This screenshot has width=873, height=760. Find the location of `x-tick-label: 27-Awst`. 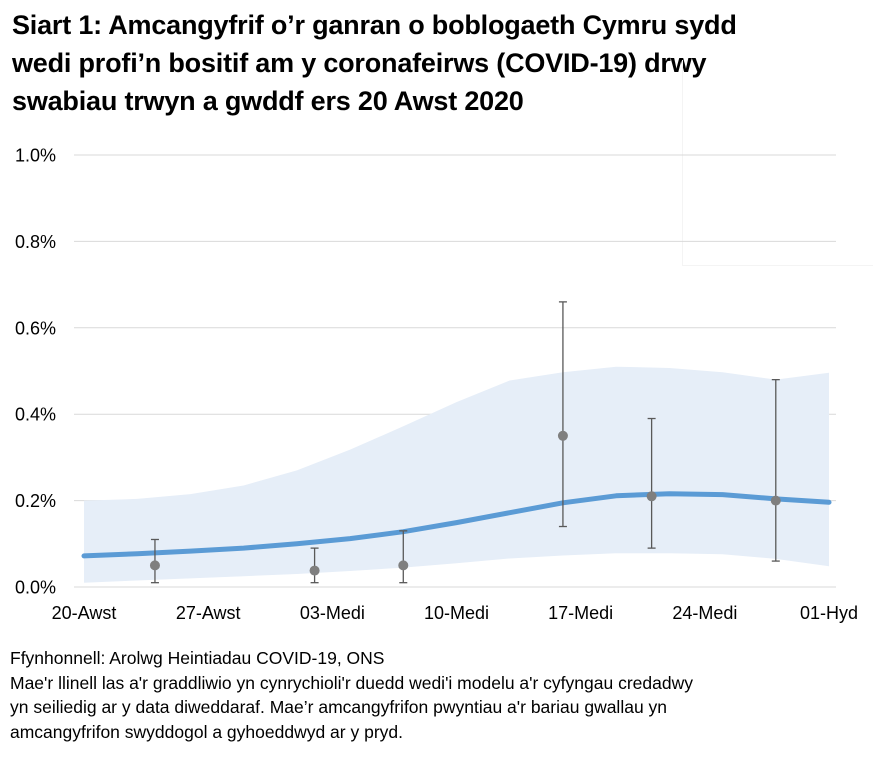

x-tick-label: 27-Awst is located at coordinates (208, 613).